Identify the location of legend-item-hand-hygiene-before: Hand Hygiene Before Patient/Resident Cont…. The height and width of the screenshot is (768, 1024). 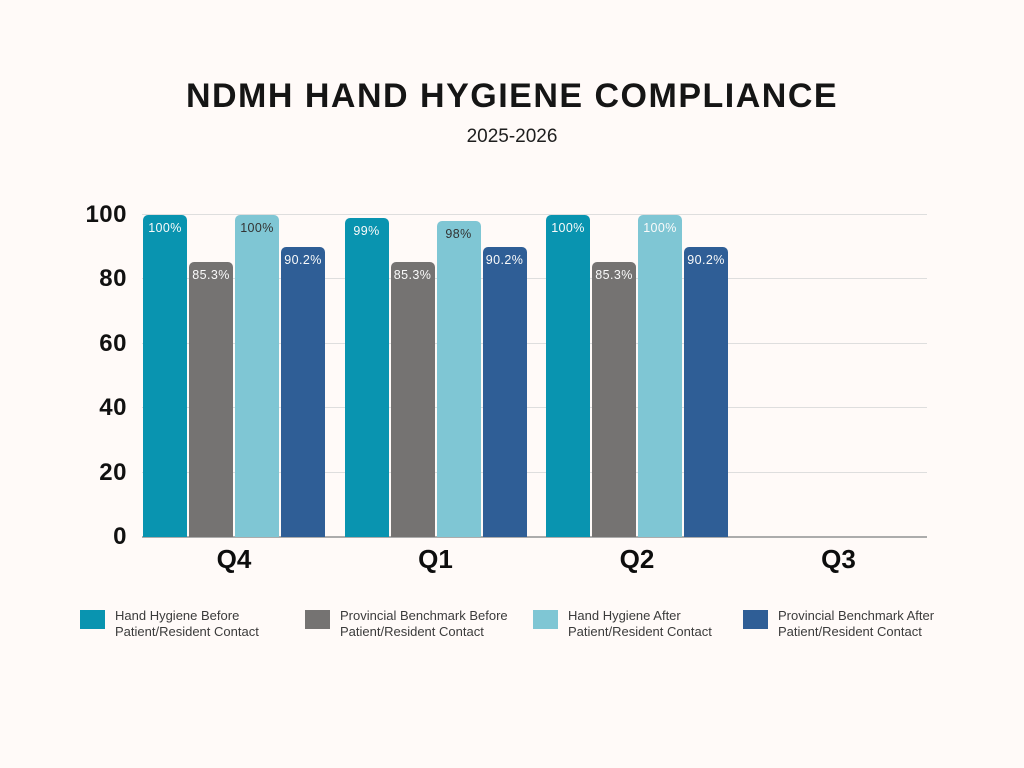
(169, 623).